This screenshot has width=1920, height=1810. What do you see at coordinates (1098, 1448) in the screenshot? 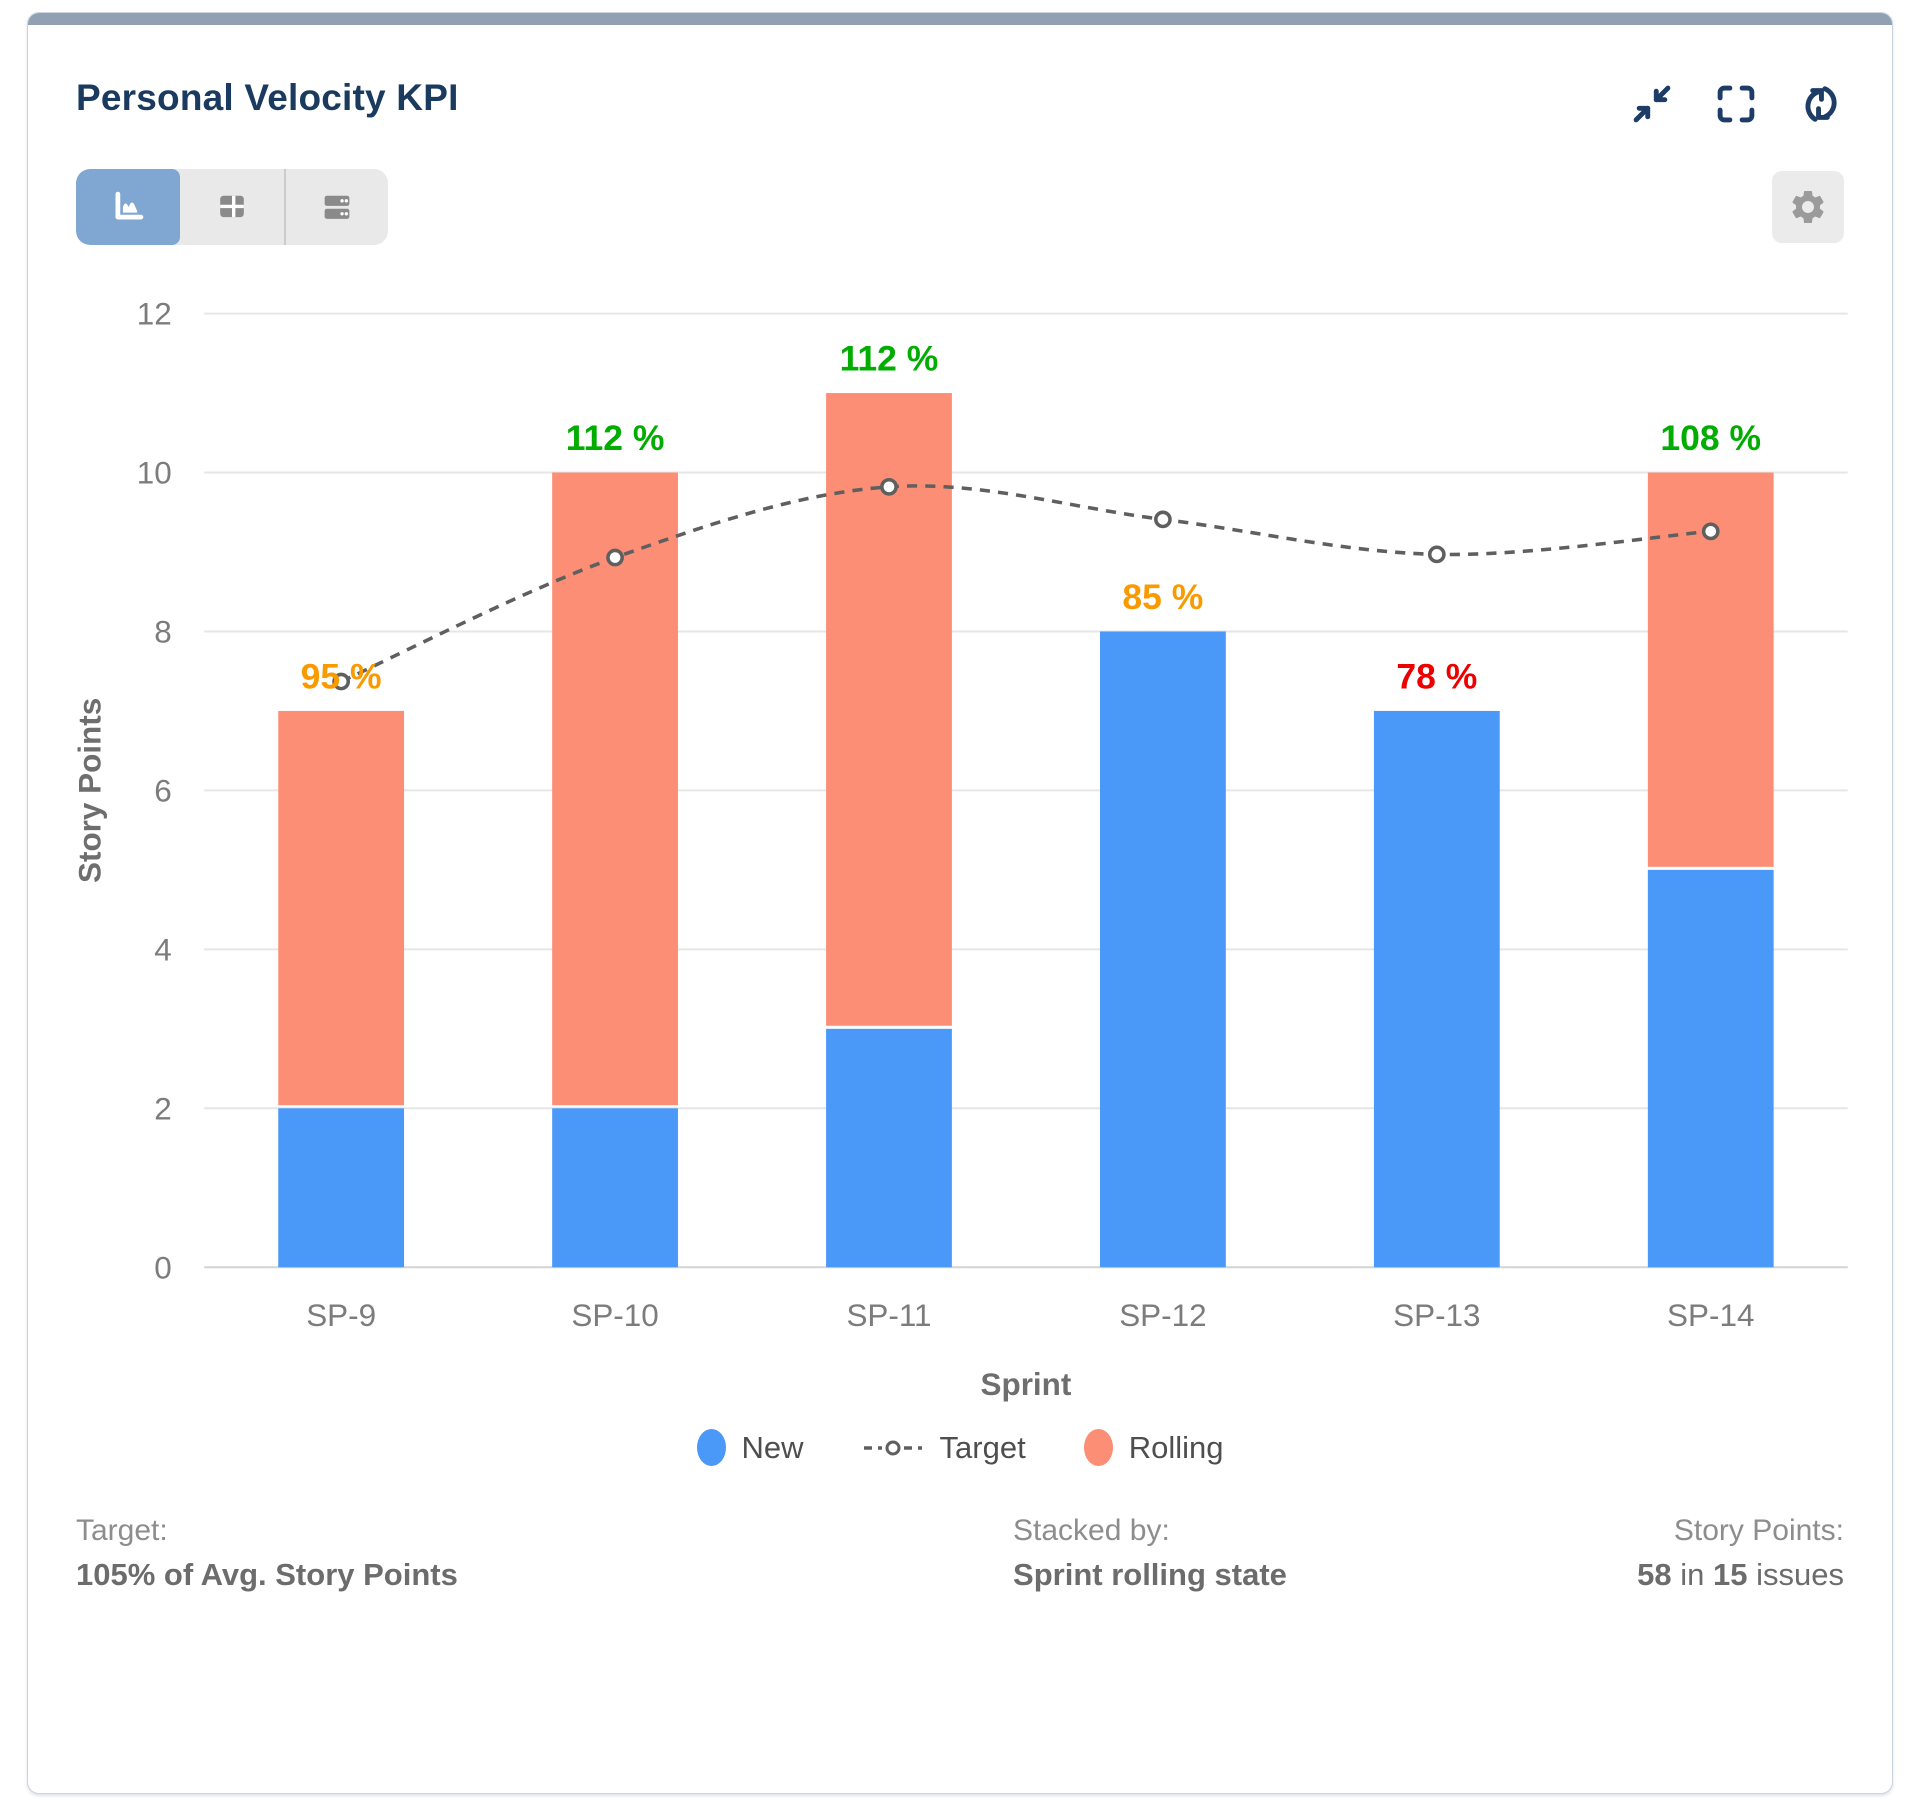
I see `rolling-series-swatch-icon` at bounding box center [1098, 1448].